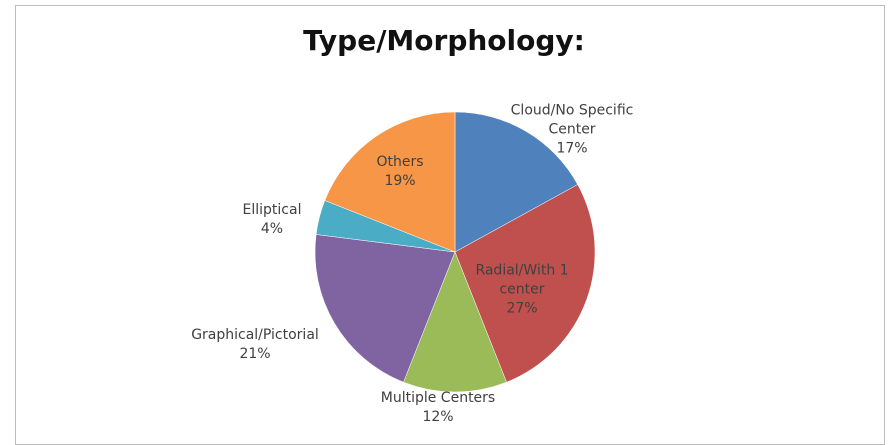 The height and width of the screenshot is (445, 888). I want to click on category-label: Multiple Centers, so click(438, 398).